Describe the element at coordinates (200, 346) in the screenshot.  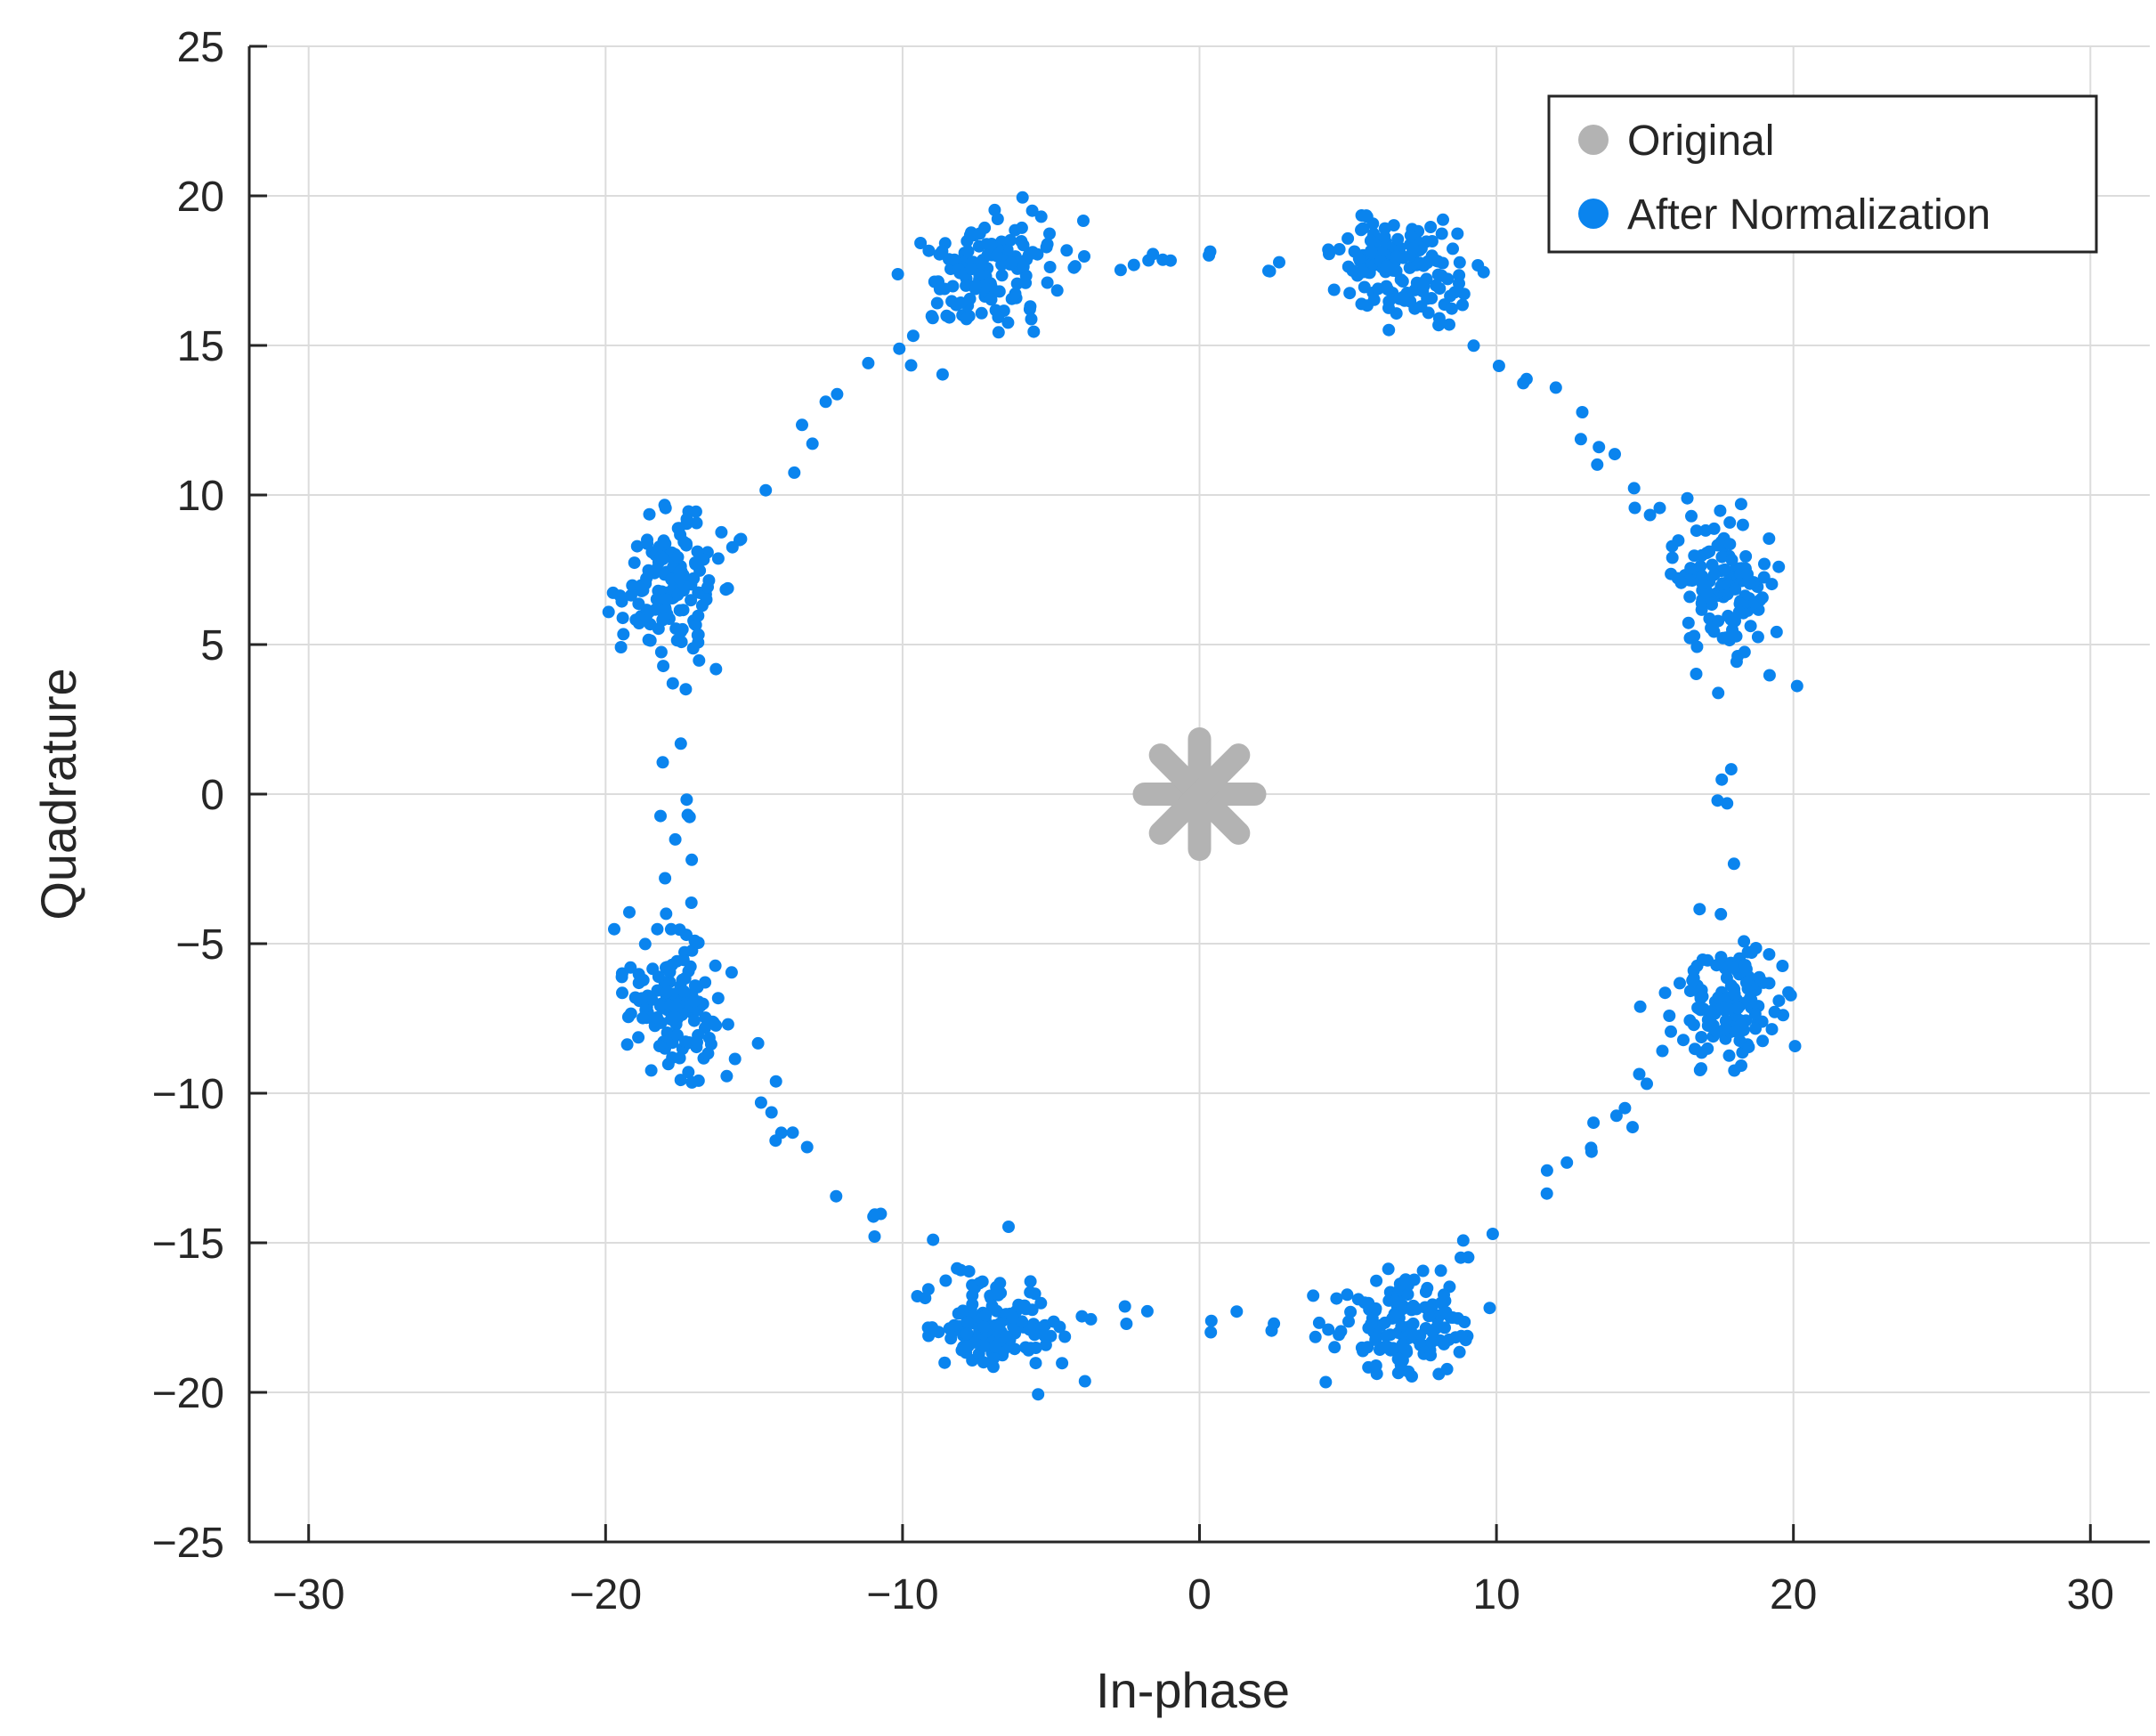
I see `y-tick-label: 15` at that location.